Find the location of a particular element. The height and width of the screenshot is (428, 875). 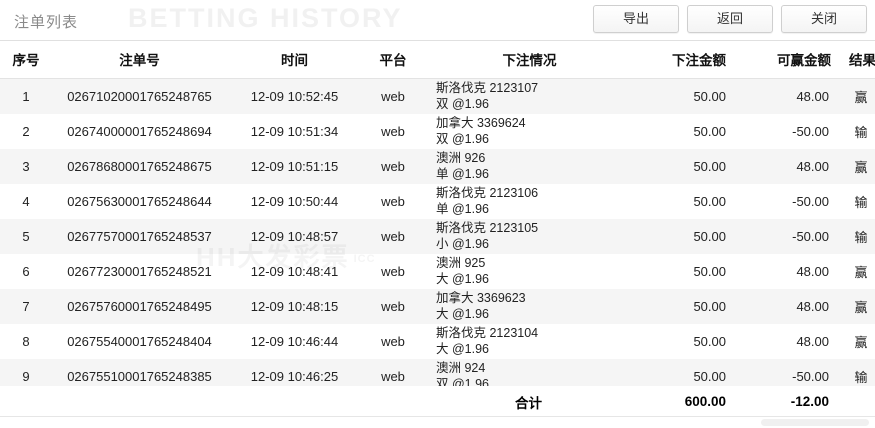

table-header-row: 序号 注单号 时间 平台 下注情况 下注金额 可赢金额 结果 is located at coordinates (437, 60).